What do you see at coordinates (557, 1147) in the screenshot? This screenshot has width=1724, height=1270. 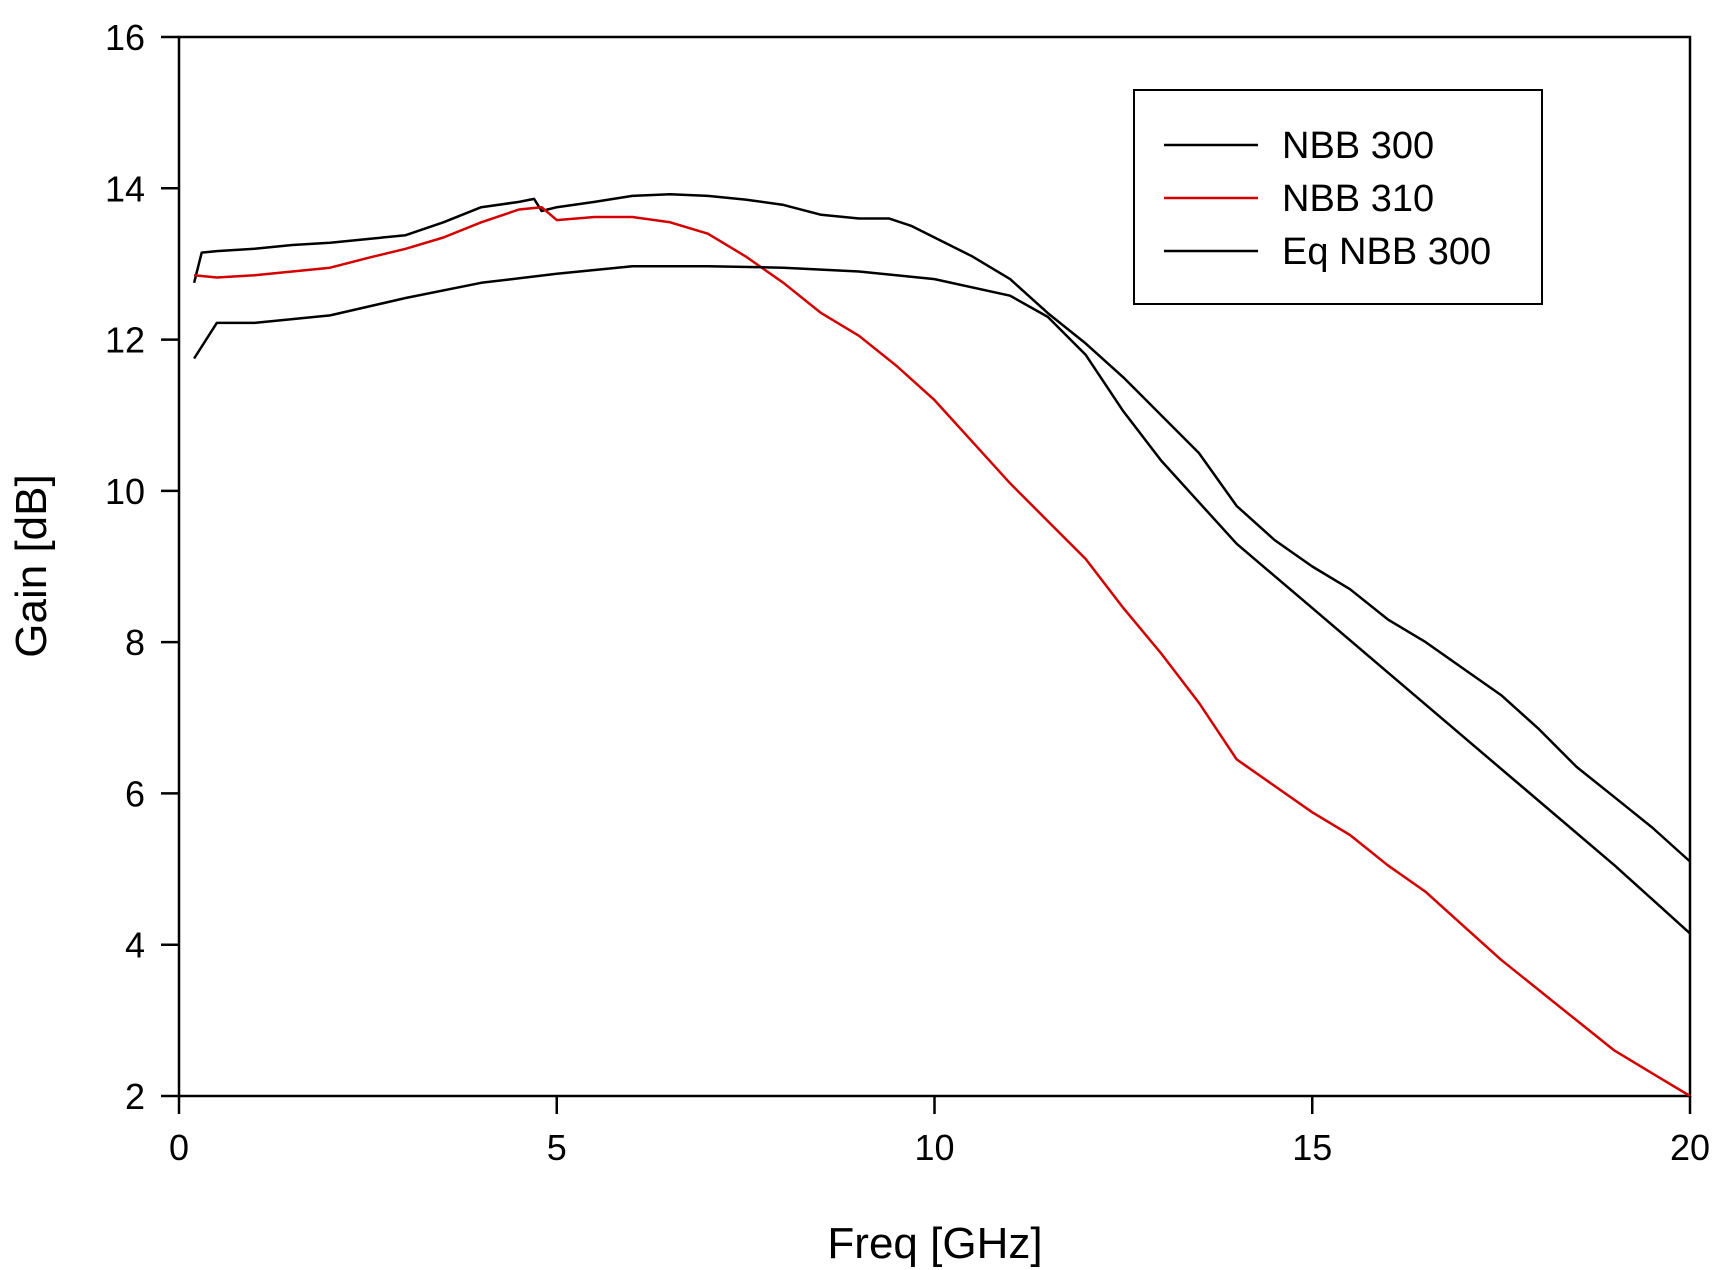 I see `x-tick-label: 5` at bounding box center [557, 1147].